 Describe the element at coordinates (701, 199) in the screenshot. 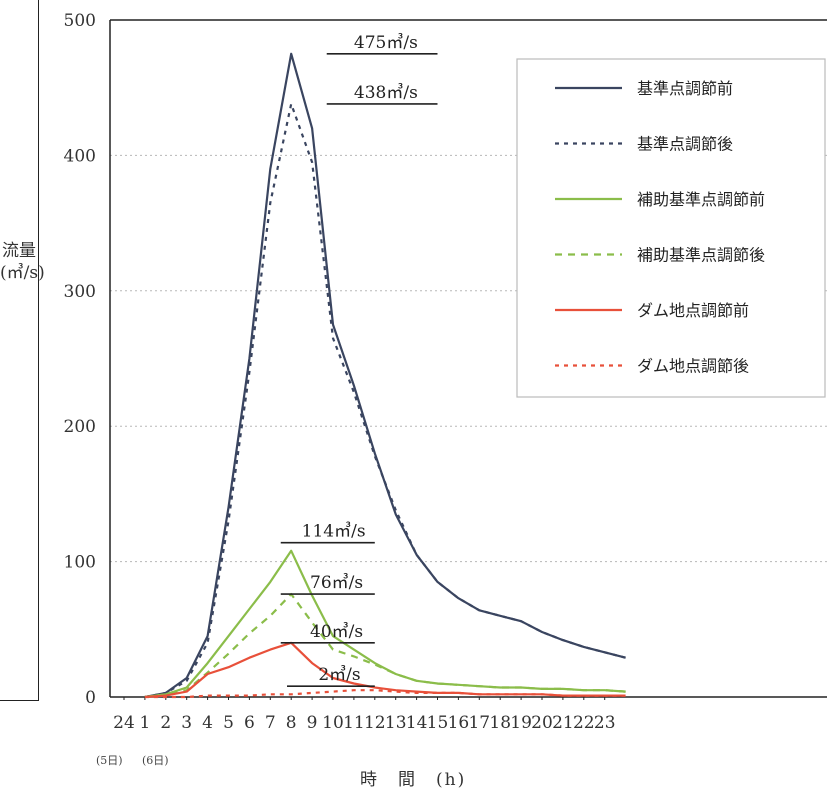

I see `legend-label-2: 補助基準点調節前` at that location.